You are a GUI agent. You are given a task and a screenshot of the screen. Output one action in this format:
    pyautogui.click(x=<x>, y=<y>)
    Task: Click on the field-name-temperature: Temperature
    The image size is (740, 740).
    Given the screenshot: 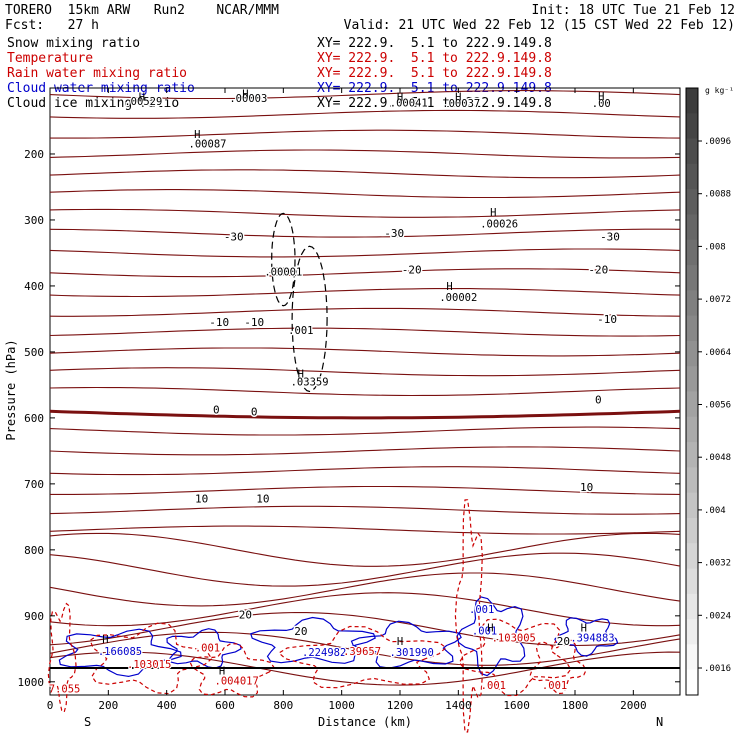 What is the action you would take?
    pyautogui.click(x=50, y=58)
    